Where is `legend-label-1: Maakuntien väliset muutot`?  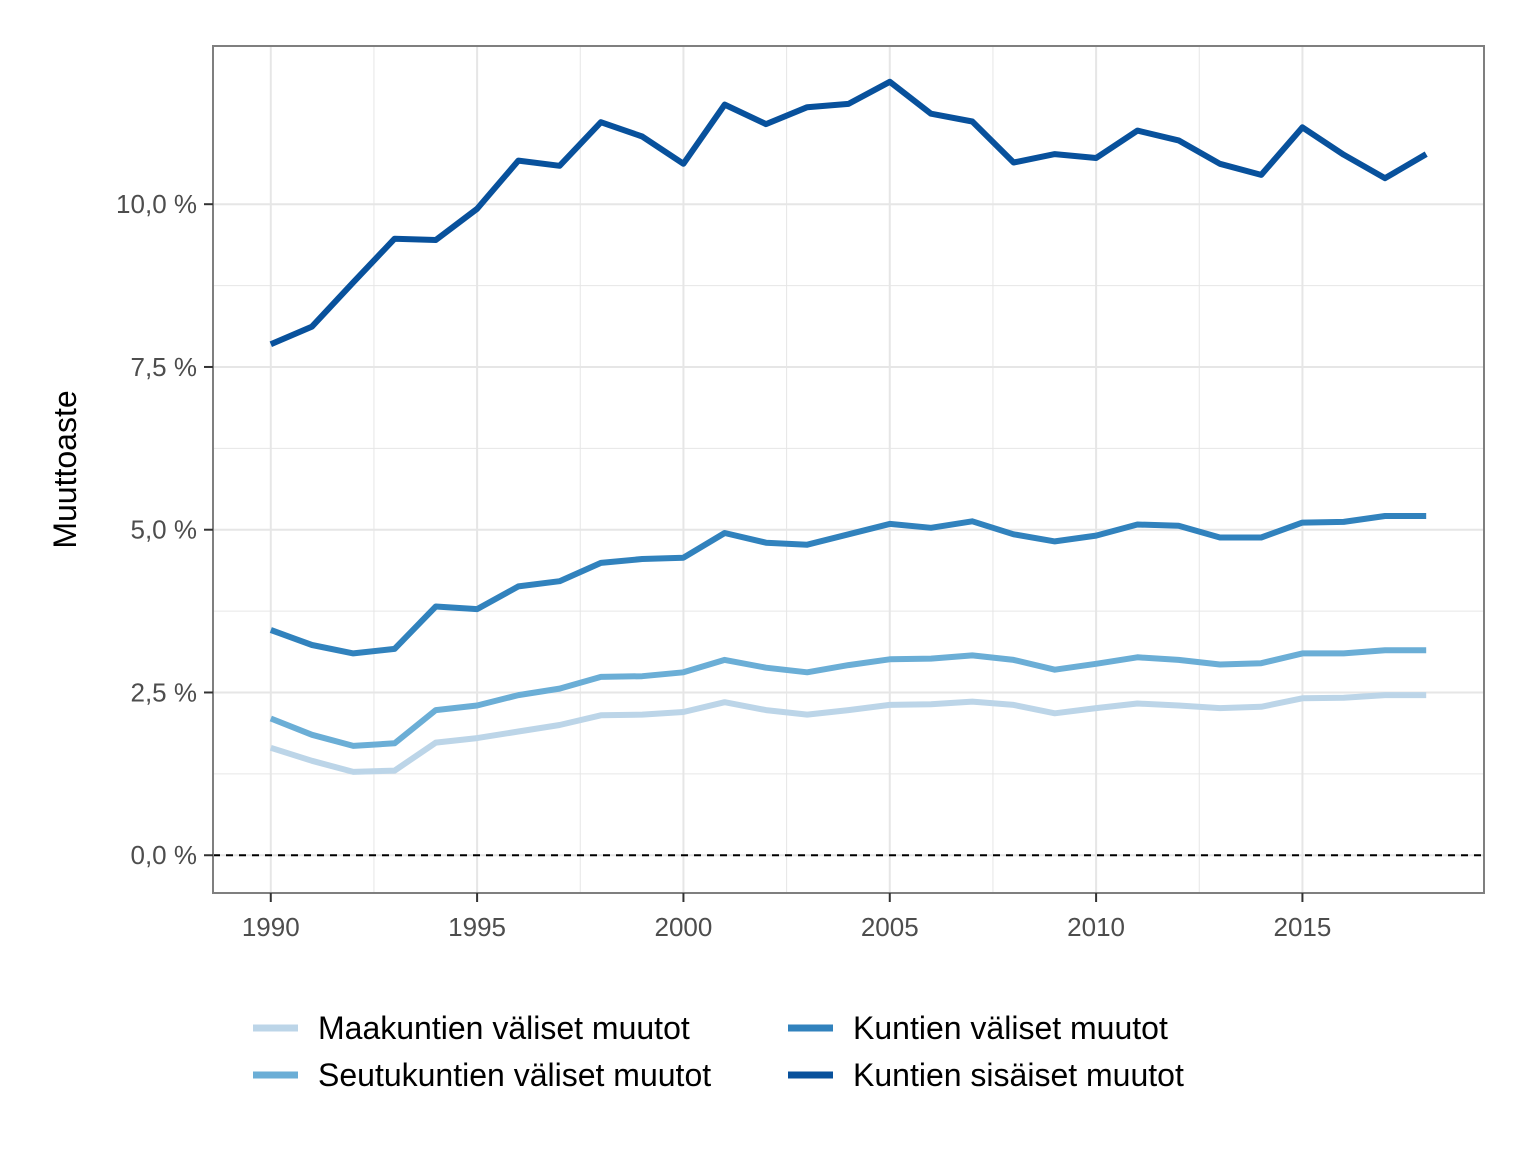 legend-label-1: Maakuntien väliset muutot is located at coordinates (504, 1028).